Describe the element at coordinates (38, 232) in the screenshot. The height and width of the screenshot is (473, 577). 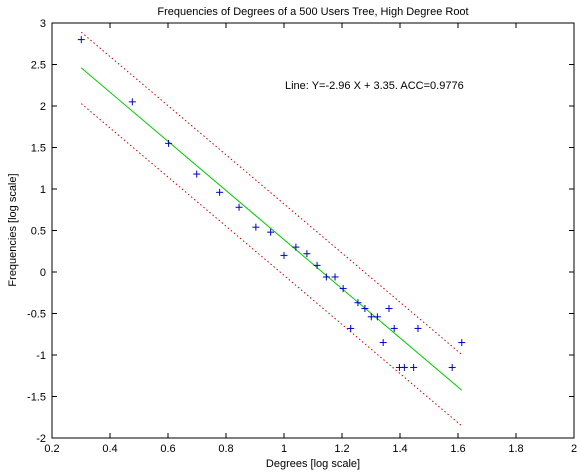
I see `y-tick-label: 0.5` at that location.